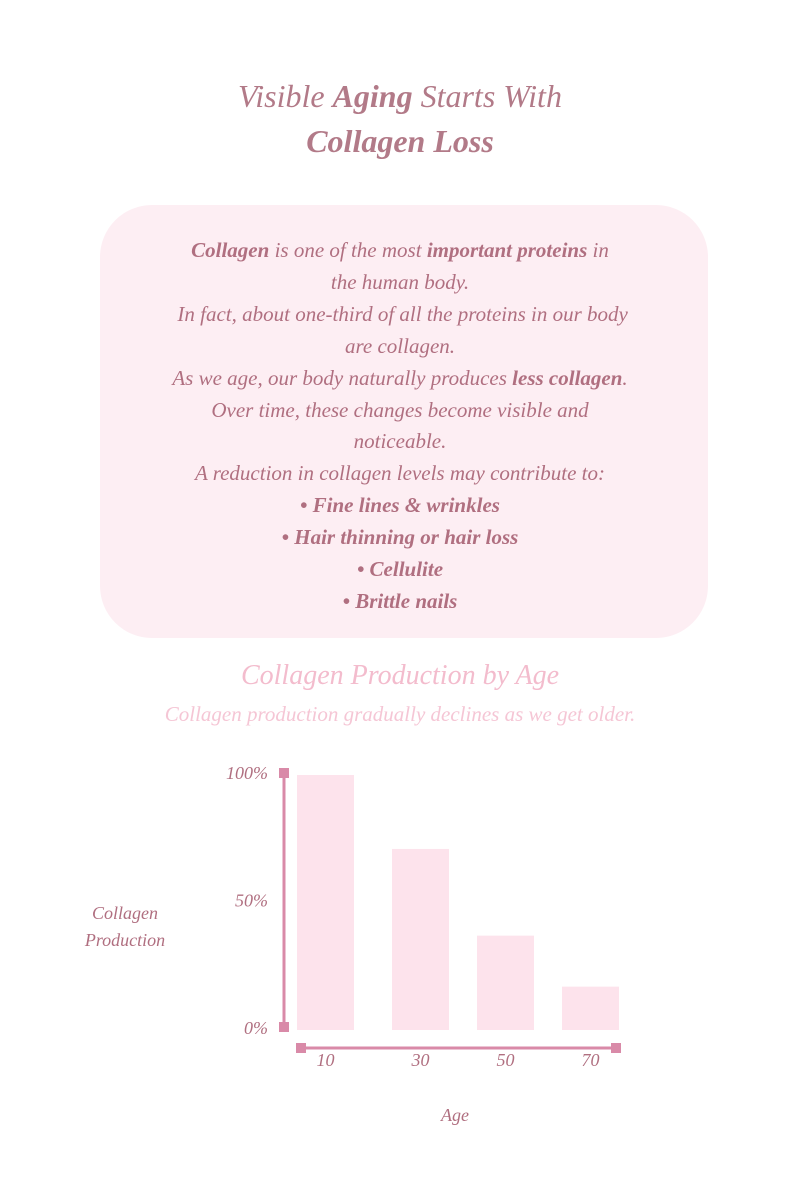 This screenshot has height=1185, width=800. What do you see at coordinates (251, 901) in the screenshot?
I see `y-tick-label: 50%` at bounding box center [251, 901].